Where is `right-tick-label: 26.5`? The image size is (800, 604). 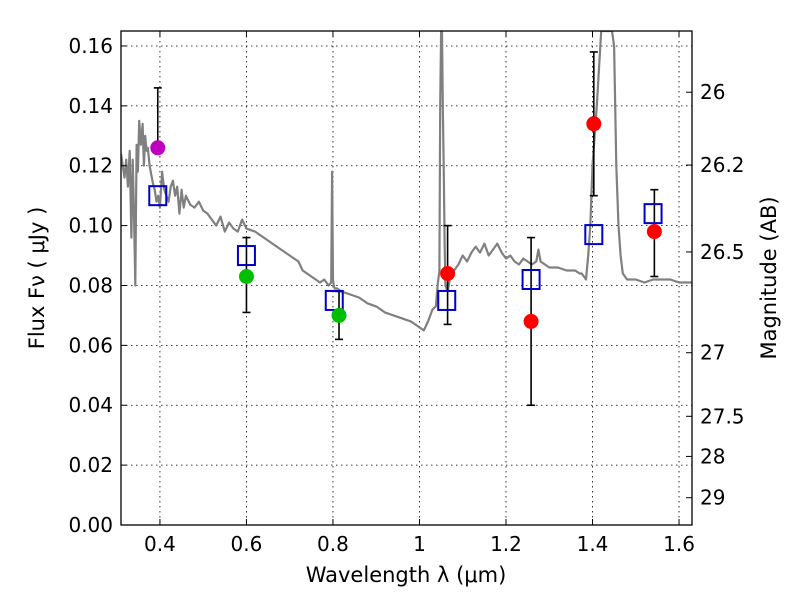 right-tick-label: 26.5 is located at coordinates (722, 252).